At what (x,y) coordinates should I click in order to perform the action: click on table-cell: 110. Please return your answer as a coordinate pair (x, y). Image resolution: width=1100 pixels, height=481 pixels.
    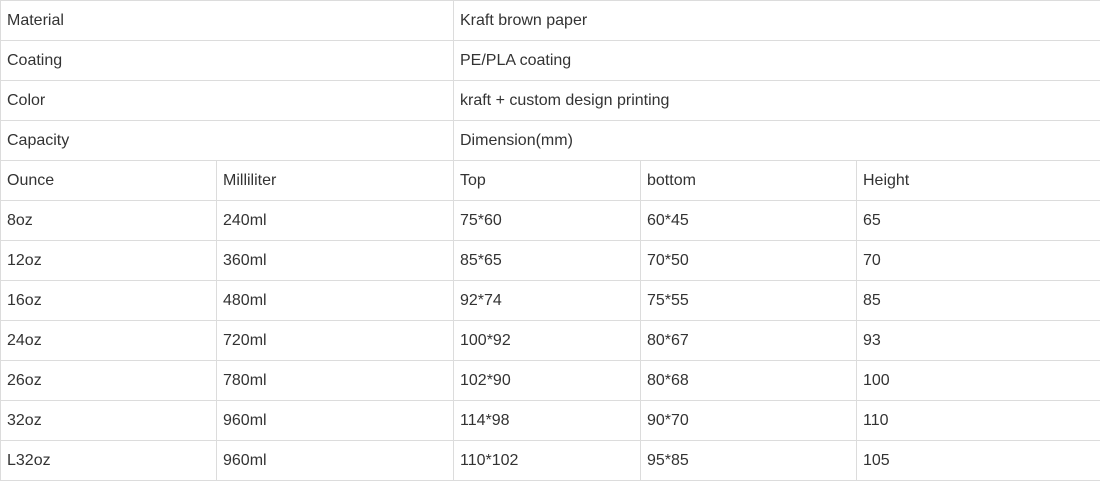
    Looking at the image, I should click on (977, 420).